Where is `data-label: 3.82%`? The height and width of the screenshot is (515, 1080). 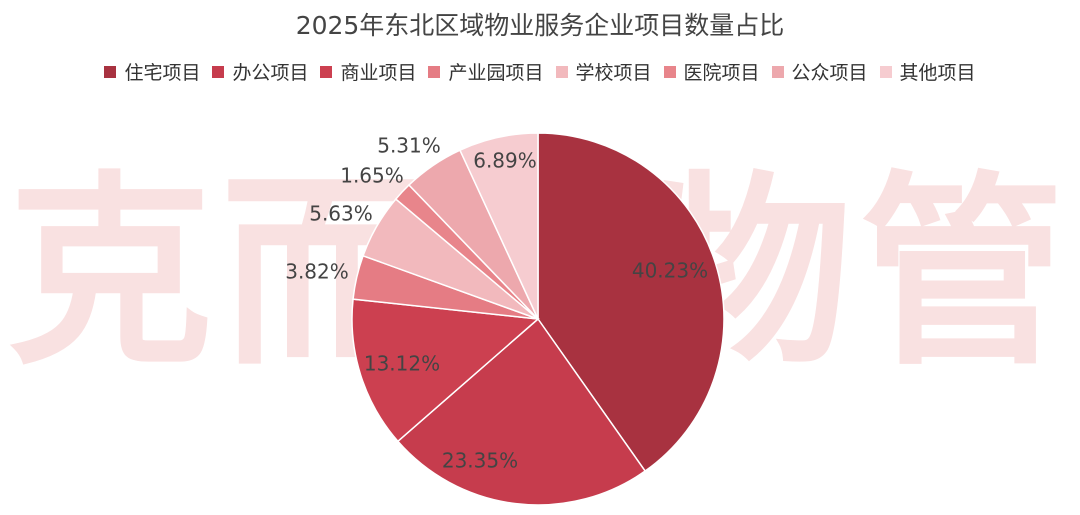 data-label: 3.82% is located at coordinates (317, 272).